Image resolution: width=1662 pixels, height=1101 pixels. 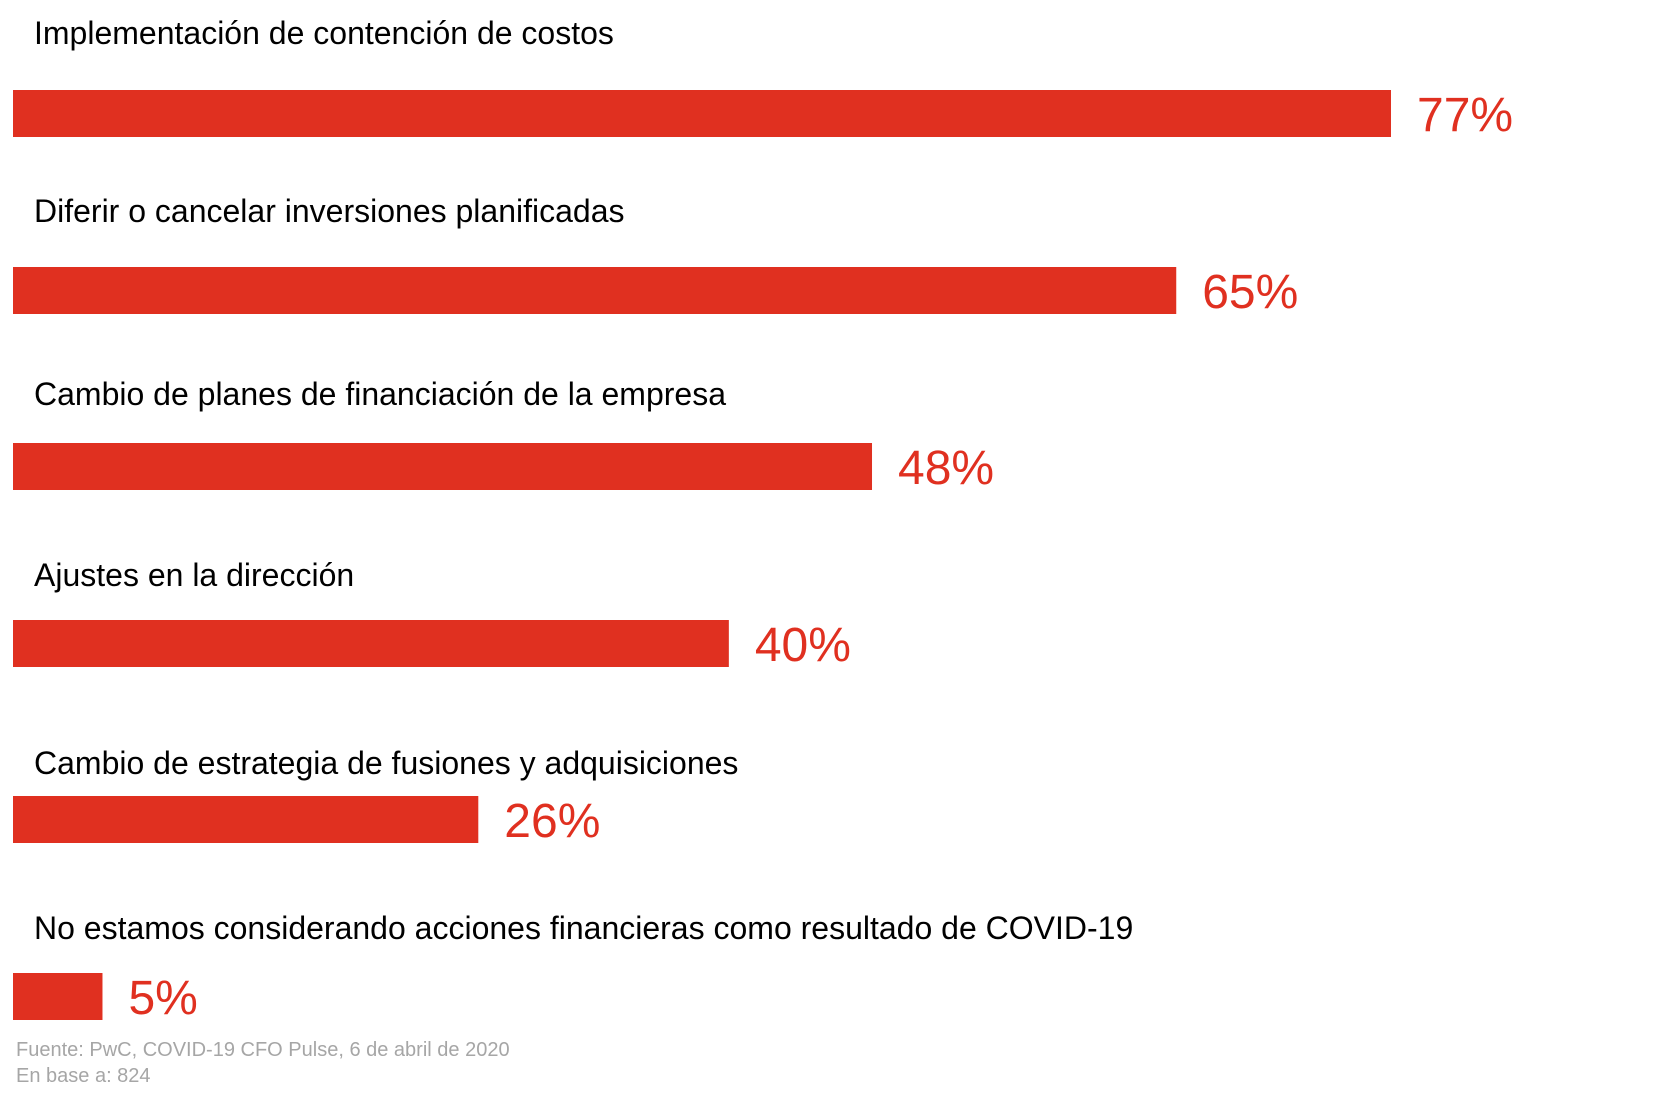 What do you see at coordinates (1465, 115) in the screenshot?
I see `value-label: 77%` at bounding box center [1465, 115].